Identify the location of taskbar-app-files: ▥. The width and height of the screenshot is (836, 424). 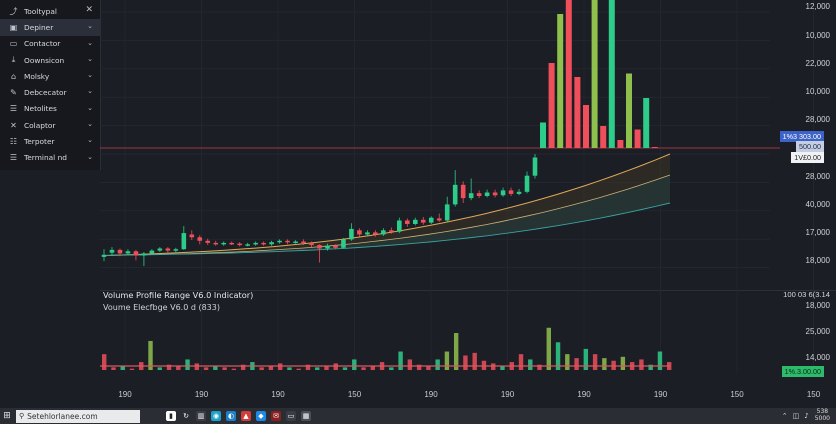
(201, 416).